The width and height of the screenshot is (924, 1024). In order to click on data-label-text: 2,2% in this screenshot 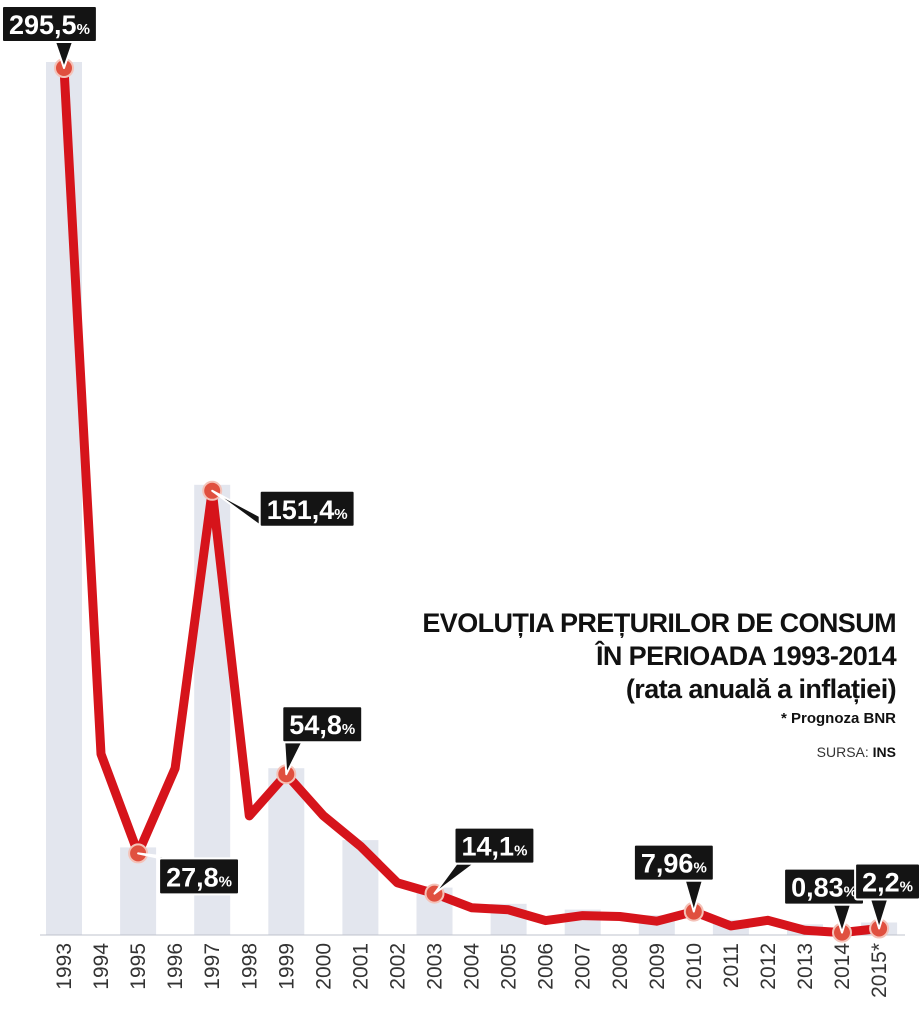, I will do `click(887, 883)`.